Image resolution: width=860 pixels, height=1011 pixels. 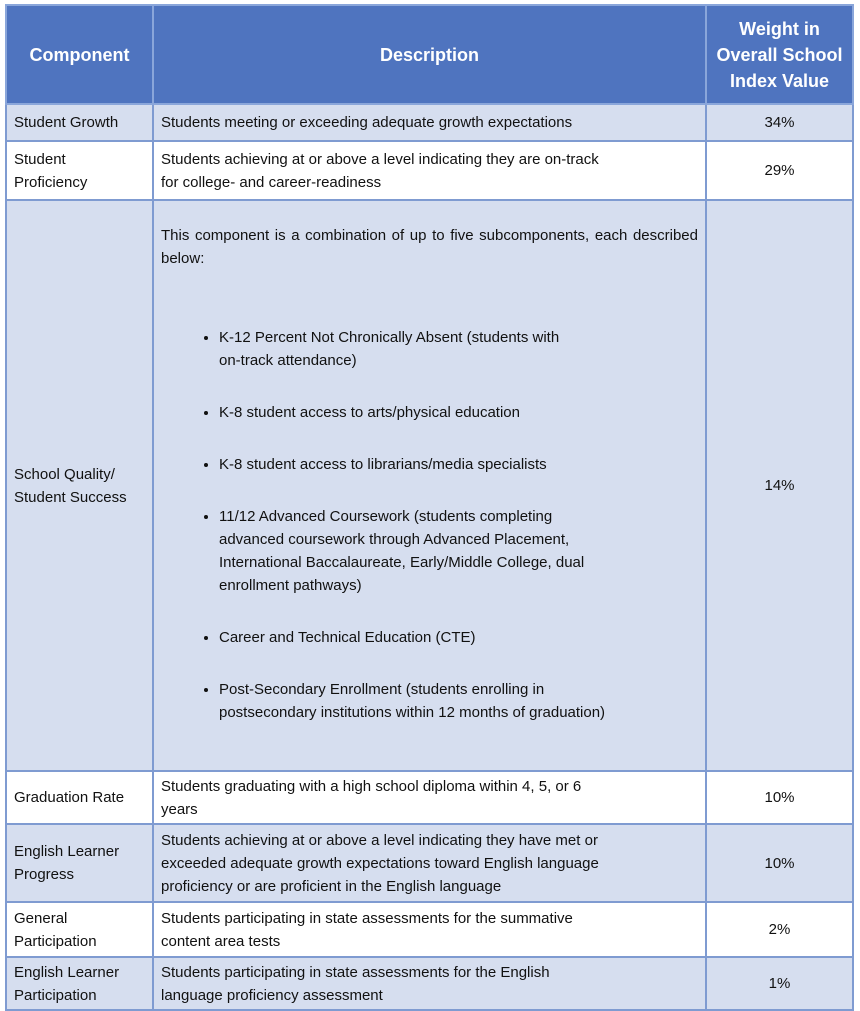 What do you see at coordinates (79, 929) in the screenshot?
I see `component-cell: General Participation` at bounding box center [79, 929].